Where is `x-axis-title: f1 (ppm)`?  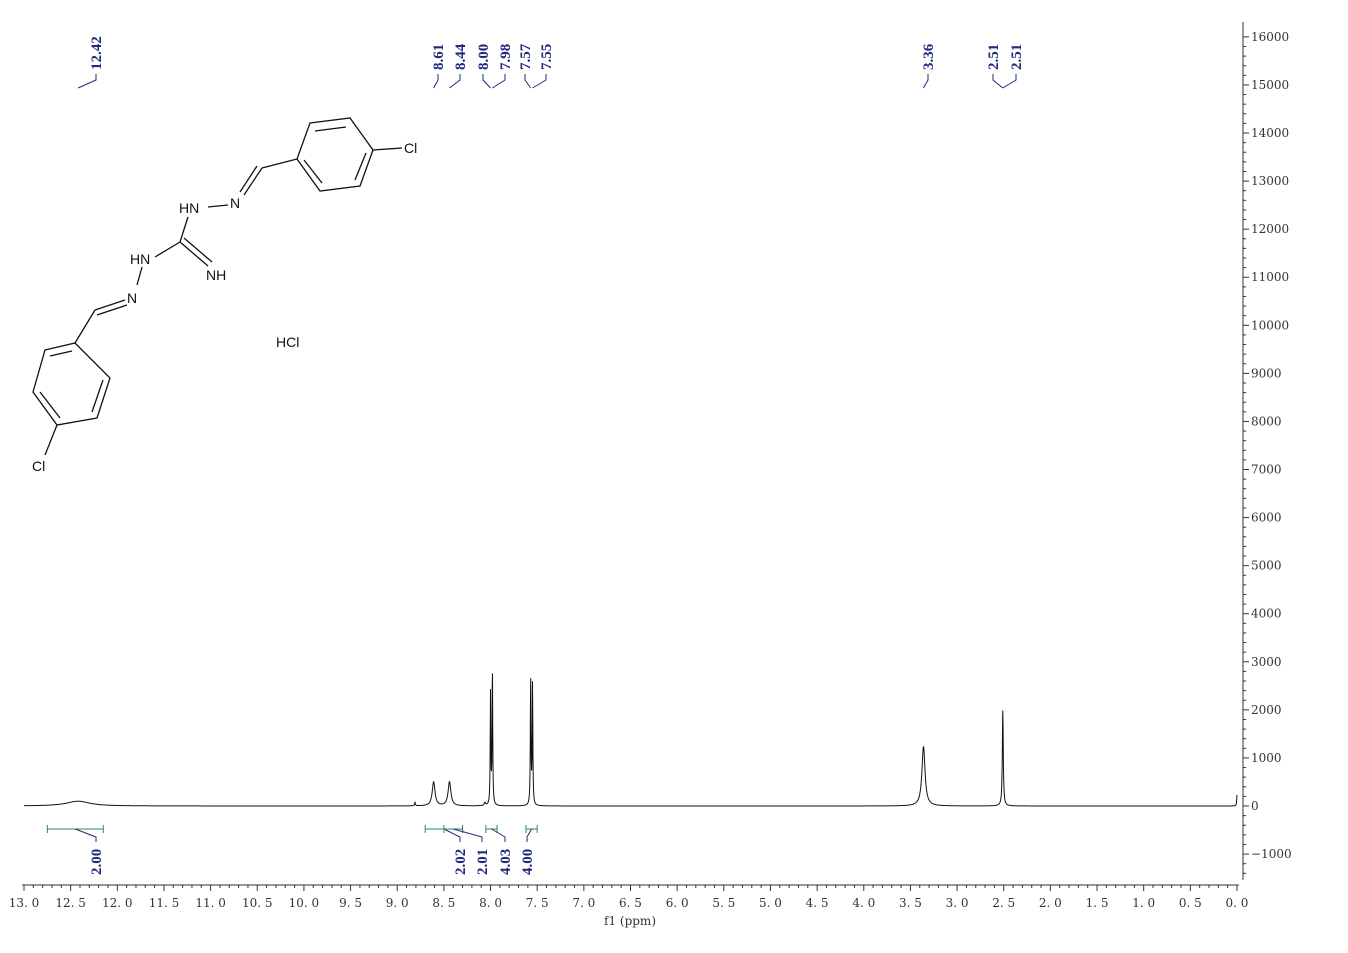 x-axis-title: f1 (ppm) is located at coordinates (630, 921).